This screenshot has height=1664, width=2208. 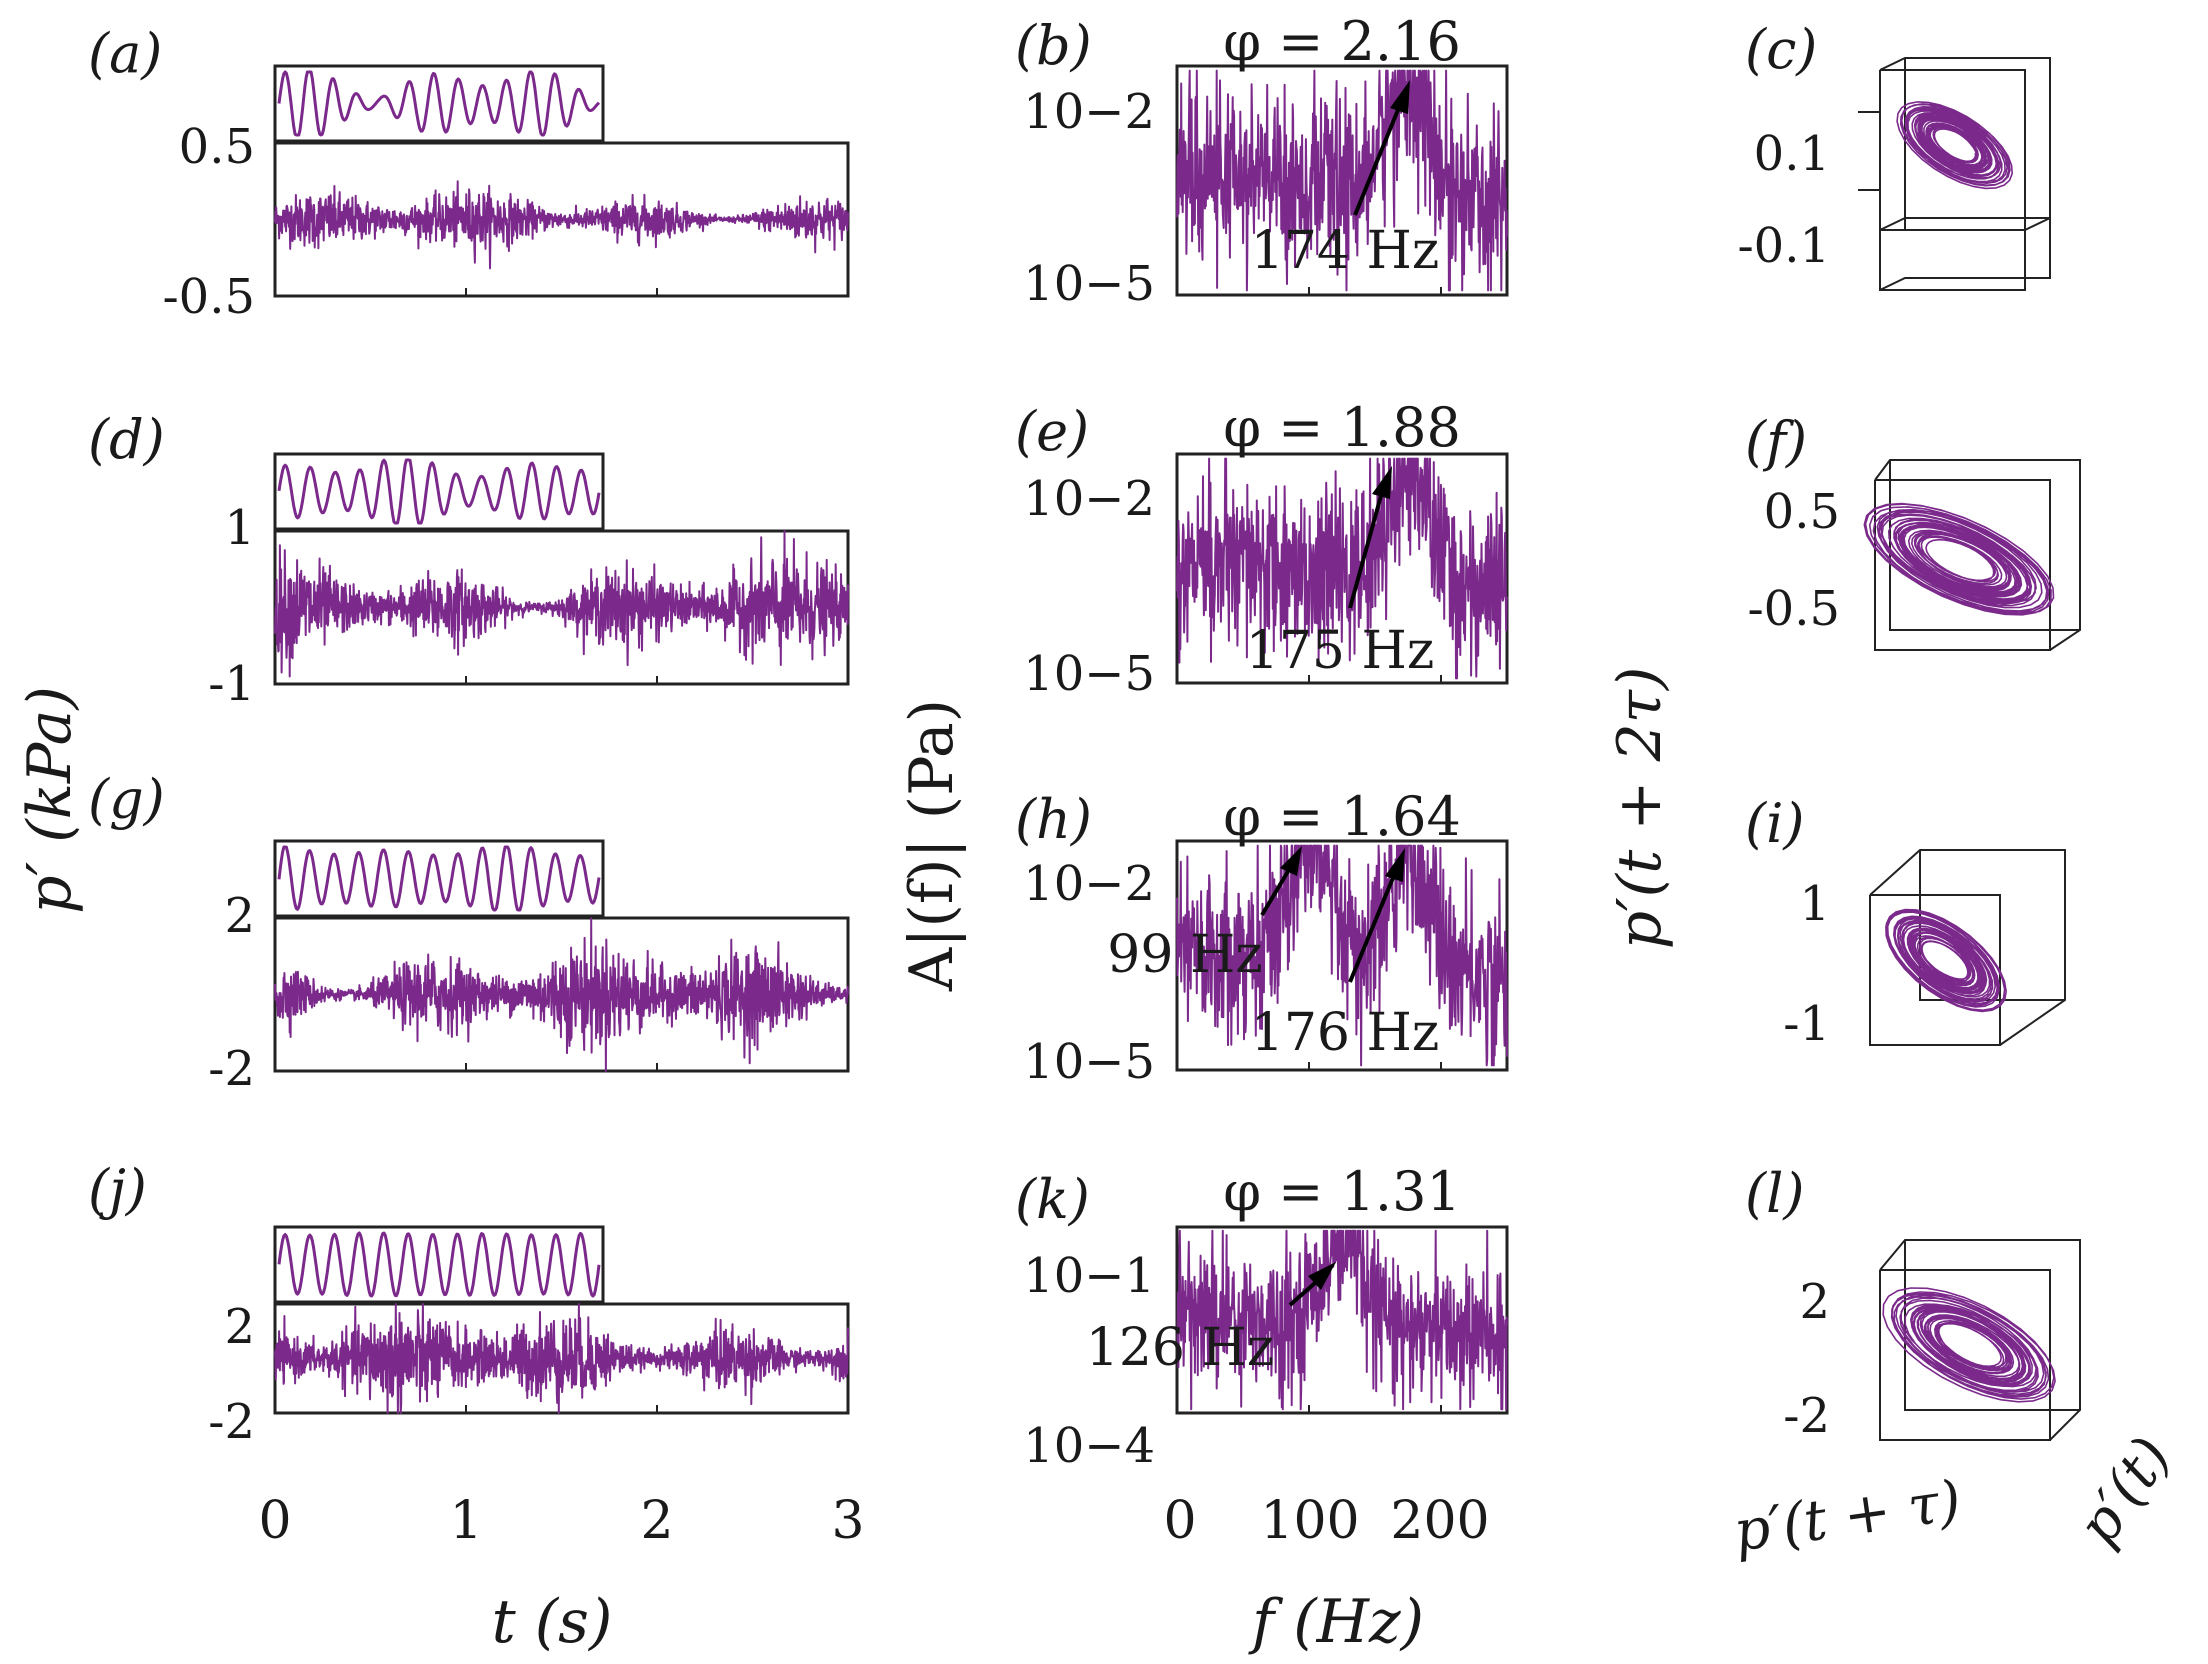 I want to click on ztick-l-top: 2, so click(x=1814, y=1302).